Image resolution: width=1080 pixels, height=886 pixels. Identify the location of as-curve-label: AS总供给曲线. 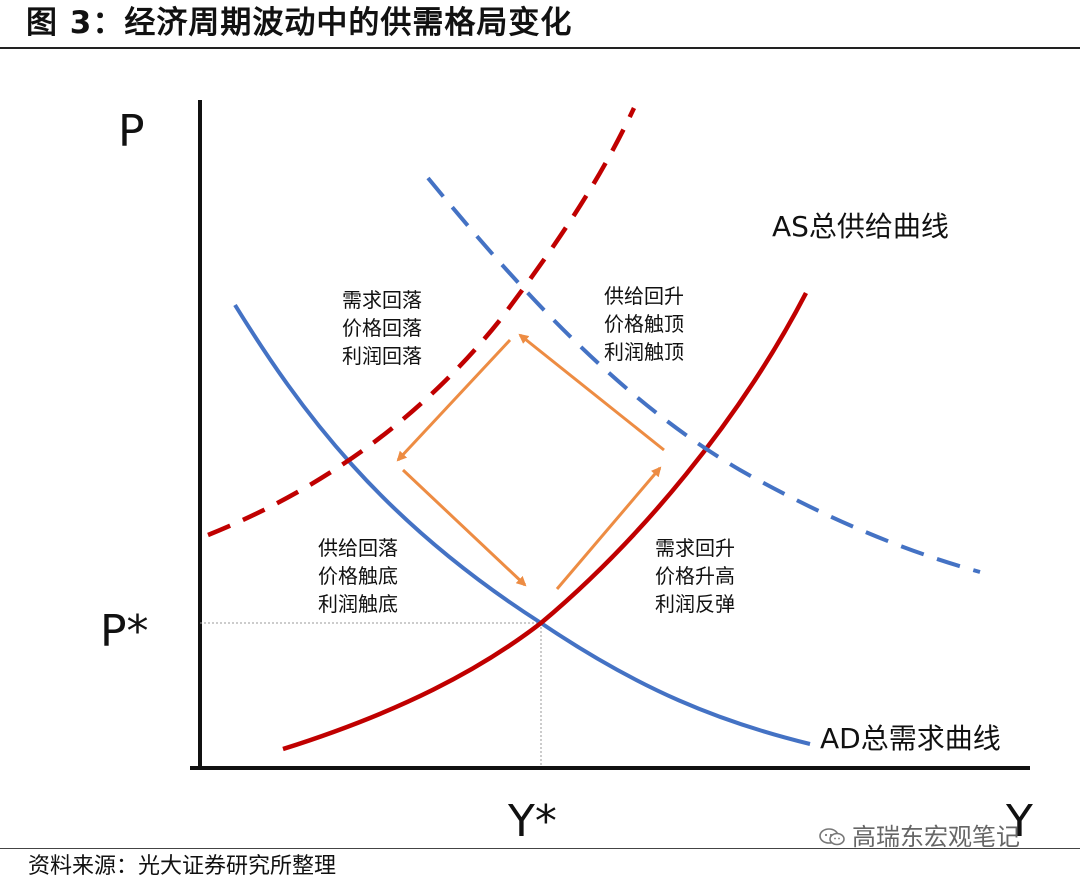
(860, 226).